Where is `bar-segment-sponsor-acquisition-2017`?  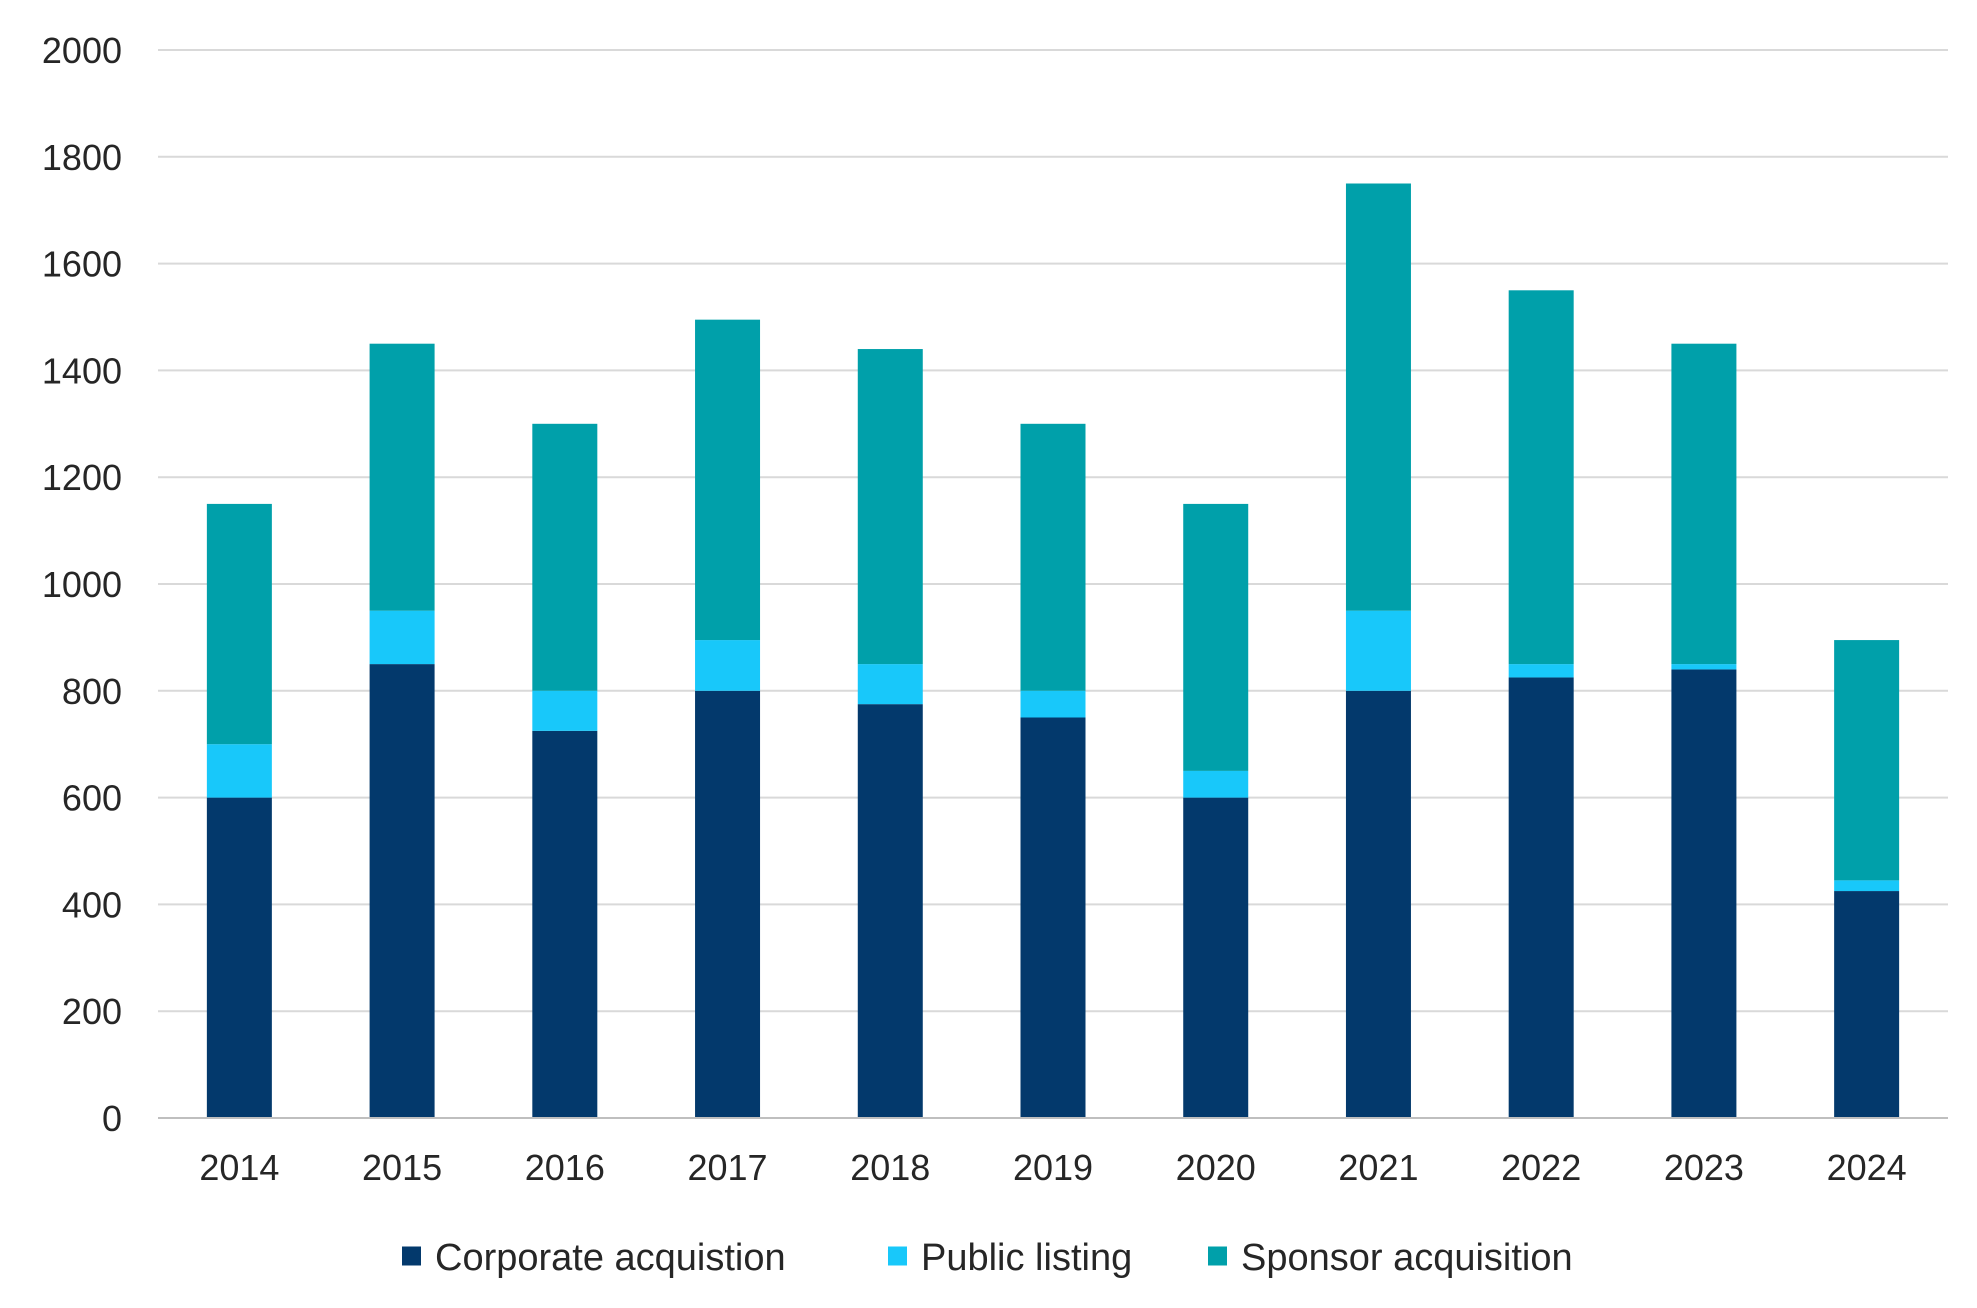 bar-segment-sponsor-acquisition-2017 is located at coordinates (728, 480).